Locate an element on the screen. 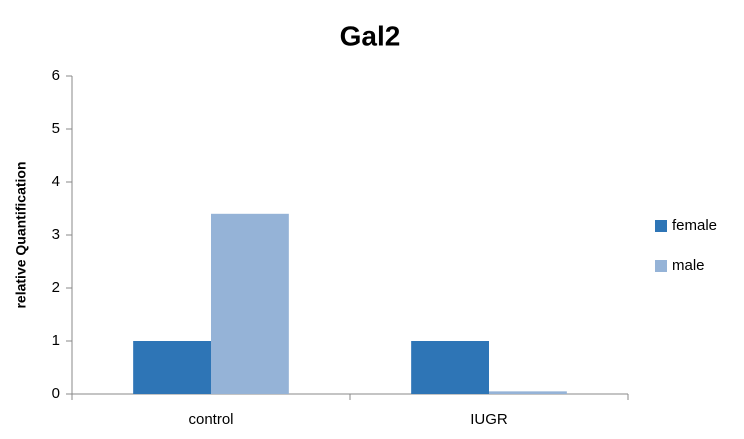  y-tick-label: 3 is located at coordinates (56, 234).